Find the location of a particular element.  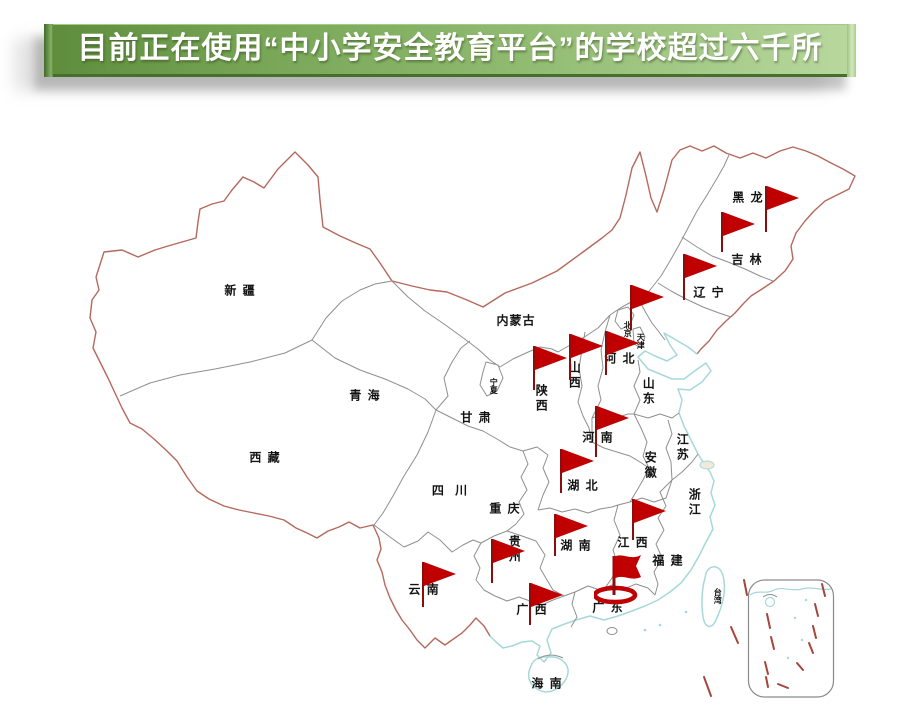

label-shandong: 山东 is located at coordinates (648, 392).